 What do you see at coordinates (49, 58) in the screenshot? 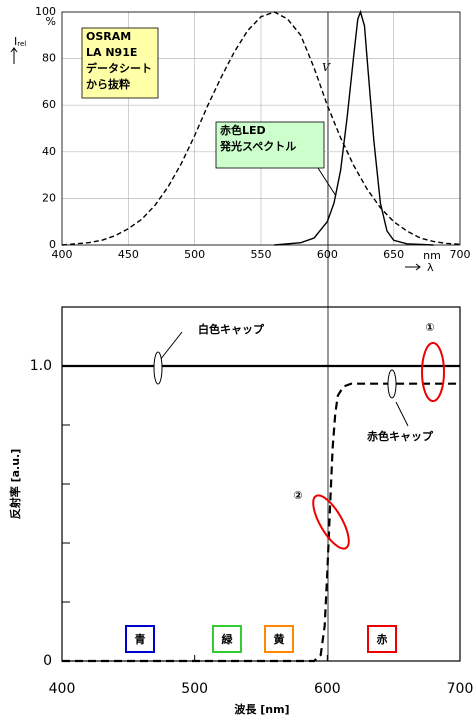
I see `y-tick-label: 80` at bounding box center [49, 58].